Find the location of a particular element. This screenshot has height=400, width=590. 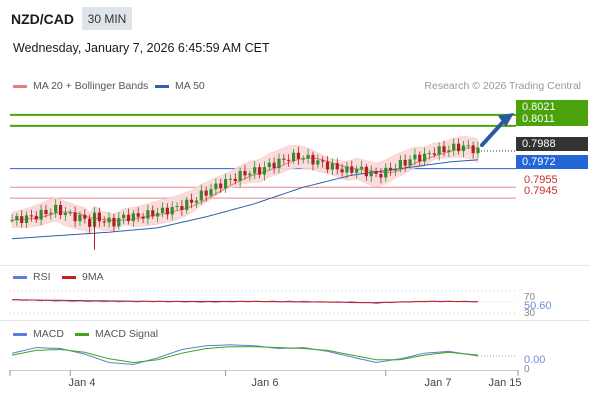

legend-rsi-ma: 9MA is located at coordinates (83, 277).